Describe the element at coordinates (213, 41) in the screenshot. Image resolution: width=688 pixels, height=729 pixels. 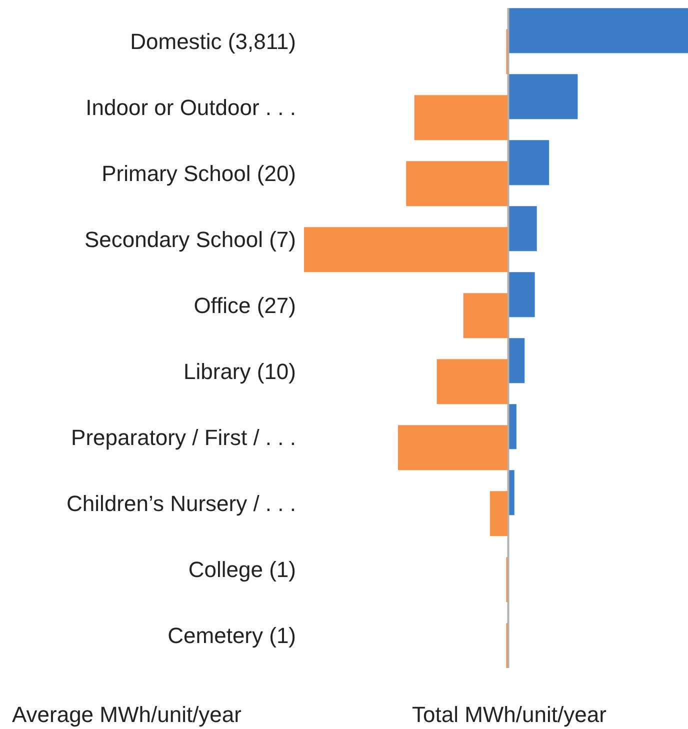
I see `y-tick-label: Domestic (3,811)` at that location.